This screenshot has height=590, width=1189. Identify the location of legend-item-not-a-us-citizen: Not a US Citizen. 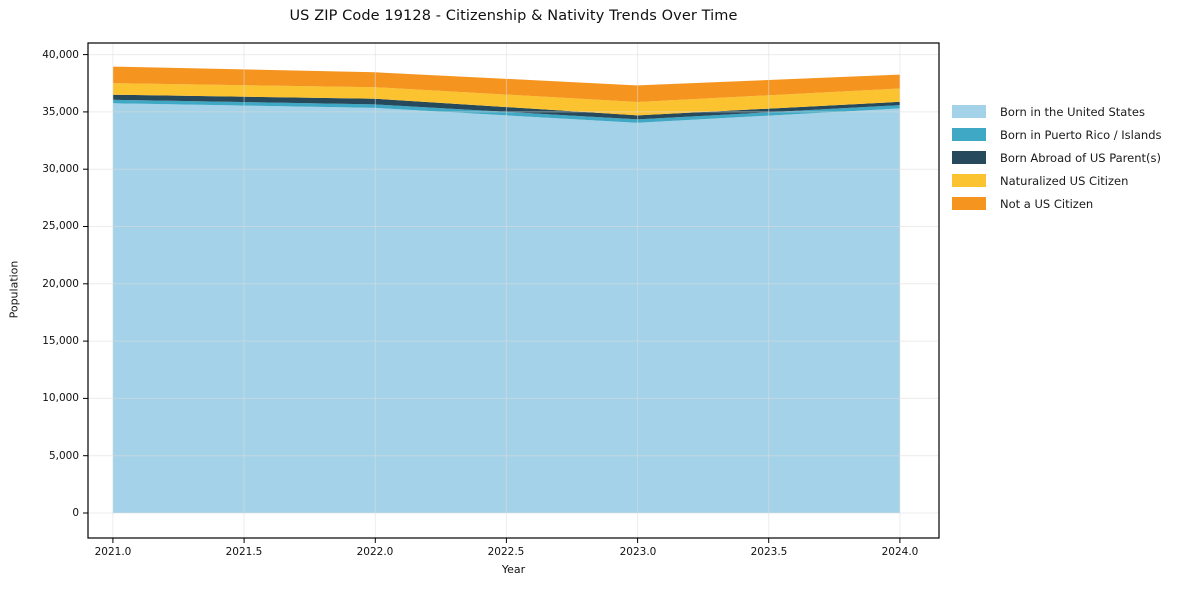
(1057, 203).